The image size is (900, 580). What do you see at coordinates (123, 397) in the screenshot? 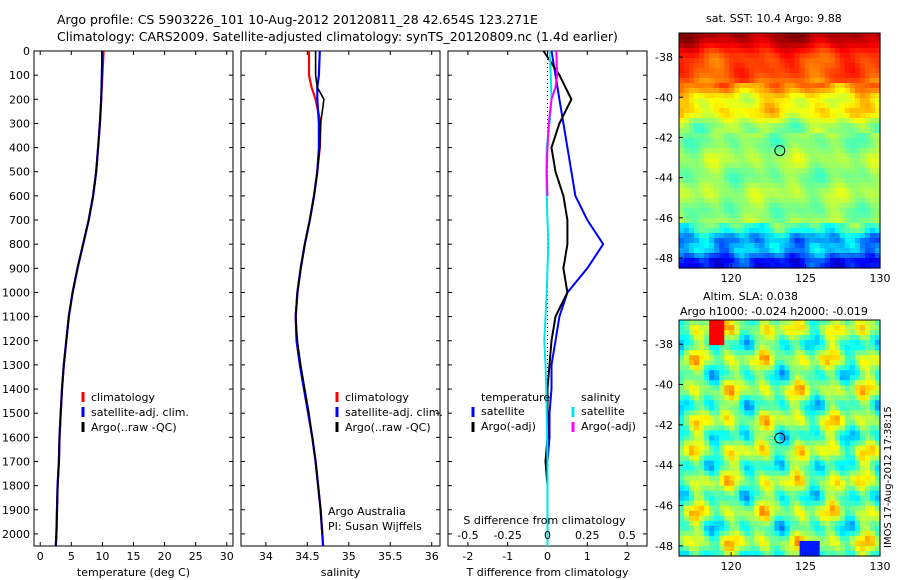
I see `legend-entry-1: climatology` at bounding box center [123, 397].